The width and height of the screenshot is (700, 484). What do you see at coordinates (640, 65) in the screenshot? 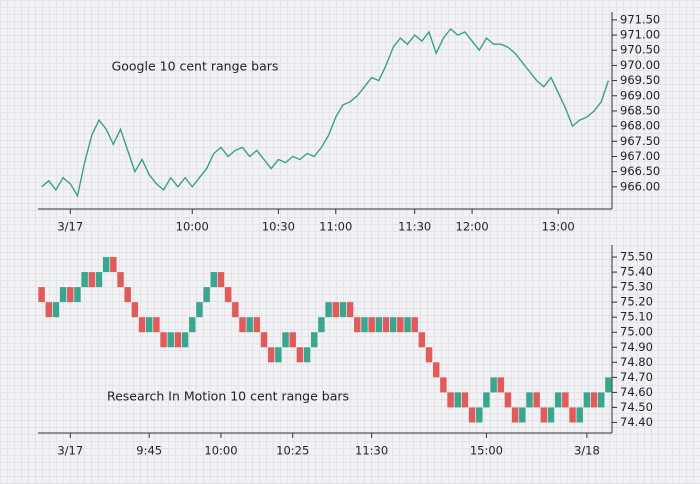
I see `y-tick-label: 970.00` at bounding box center [640, 65].